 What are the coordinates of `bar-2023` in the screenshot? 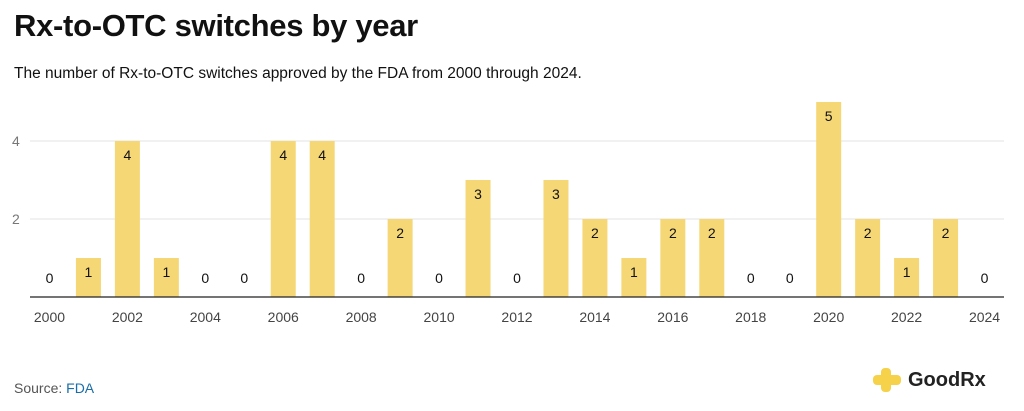 It's located at (946, 258).